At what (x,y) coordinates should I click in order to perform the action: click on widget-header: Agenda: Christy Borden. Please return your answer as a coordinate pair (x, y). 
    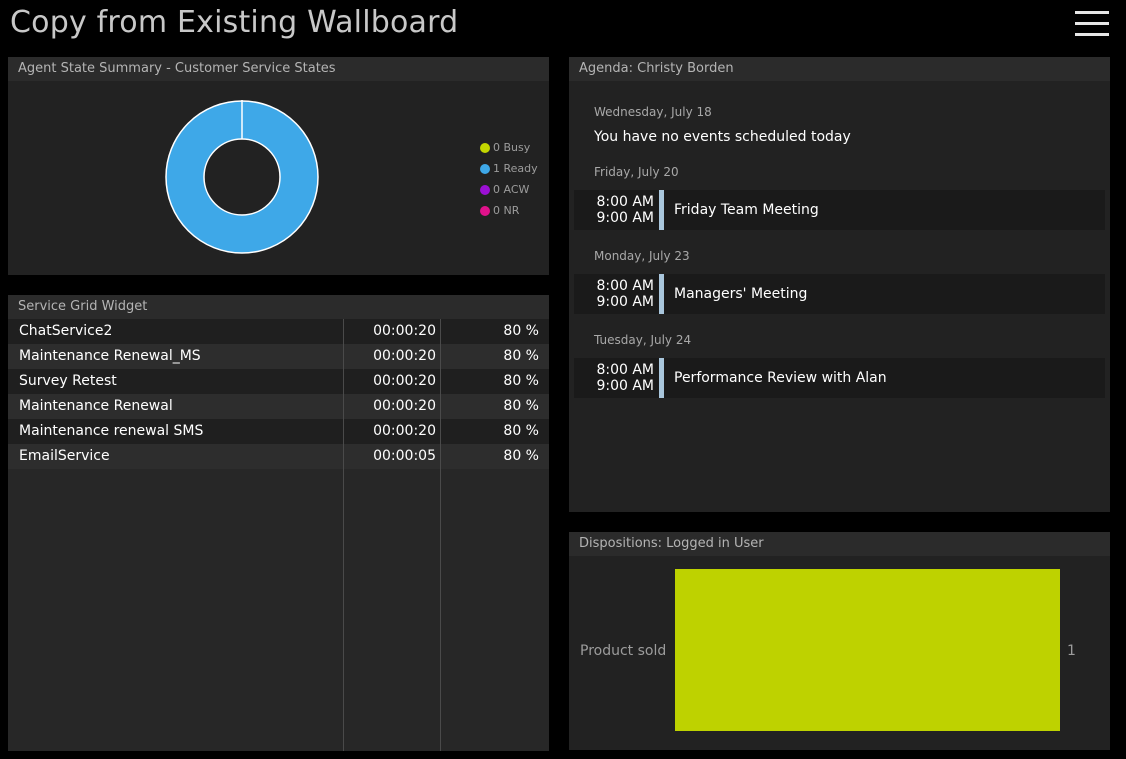
    Looking at the image, I should click on (839, 69).